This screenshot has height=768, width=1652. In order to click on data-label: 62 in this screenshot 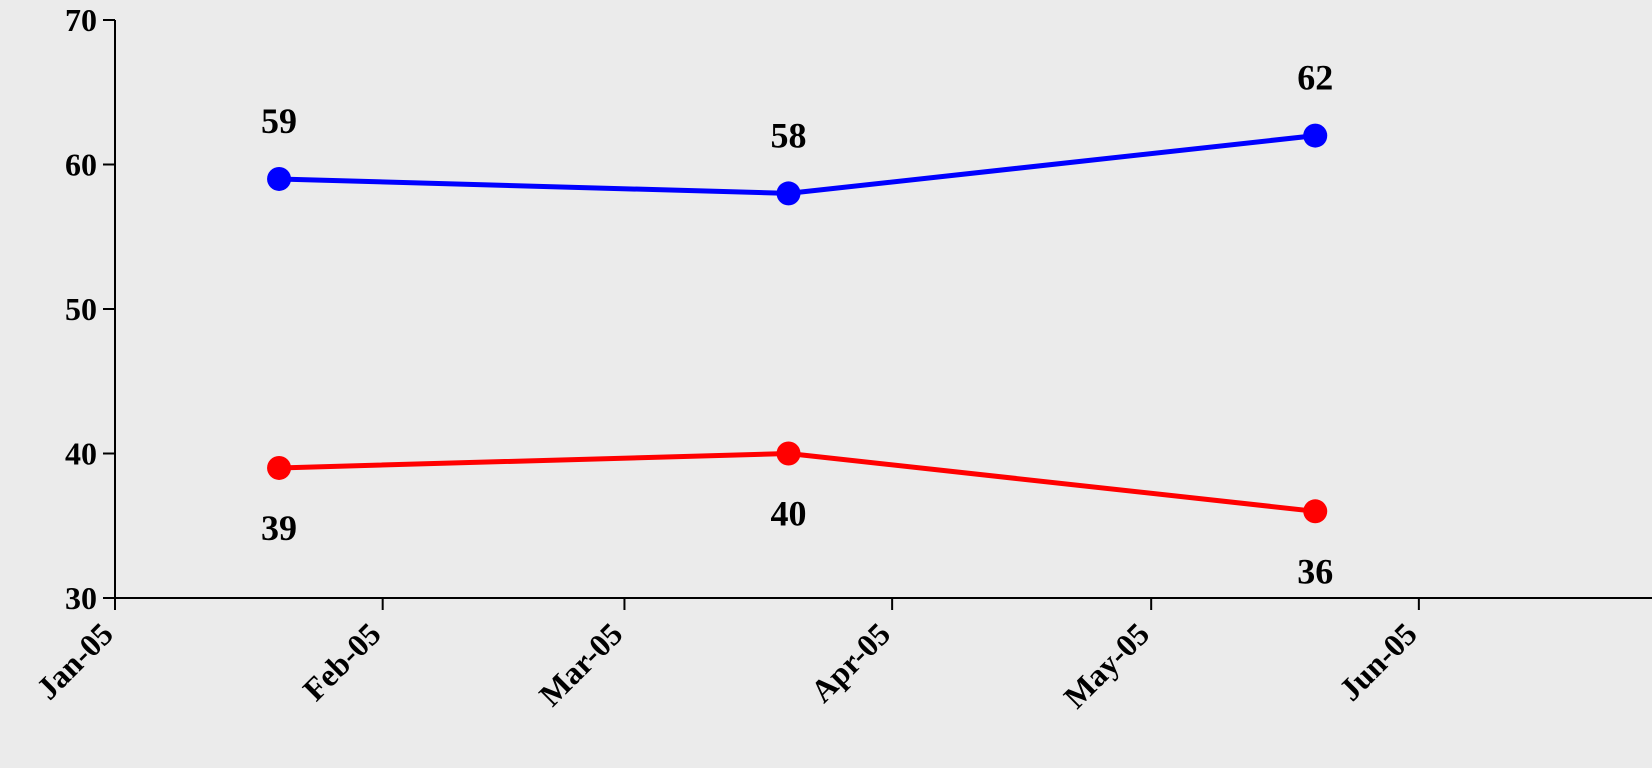, I will do `click(1315, 78)`.